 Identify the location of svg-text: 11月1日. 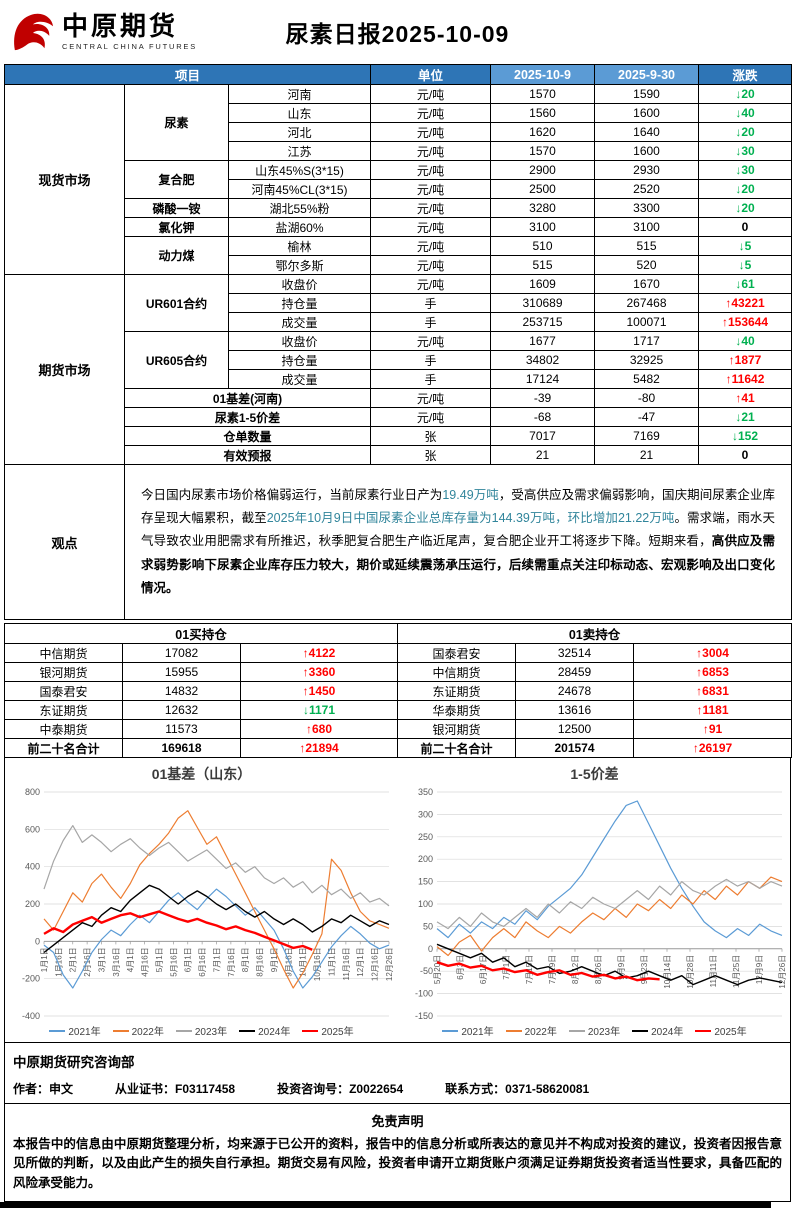
(332, 961).